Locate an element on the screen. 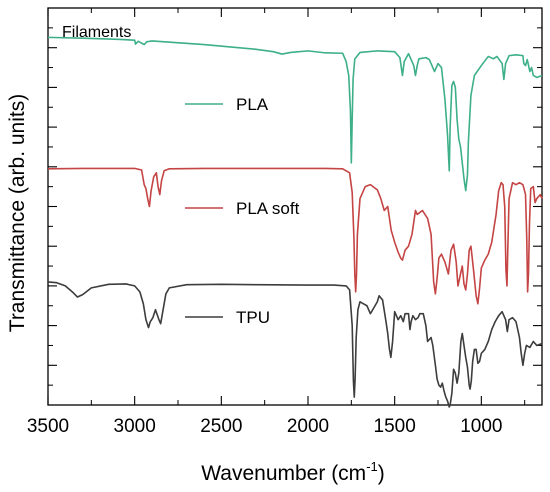 Image resolution: width=550 pixels, height=492 pixels. x-axis-title-superscript: -1 is located at coordinates (372, 466).